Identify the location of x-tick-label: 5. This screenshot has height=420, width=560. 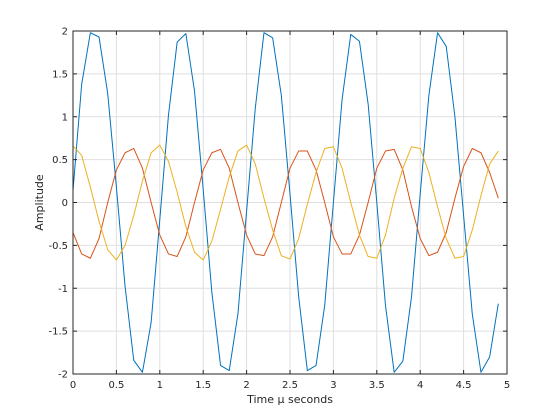
(507, 385).